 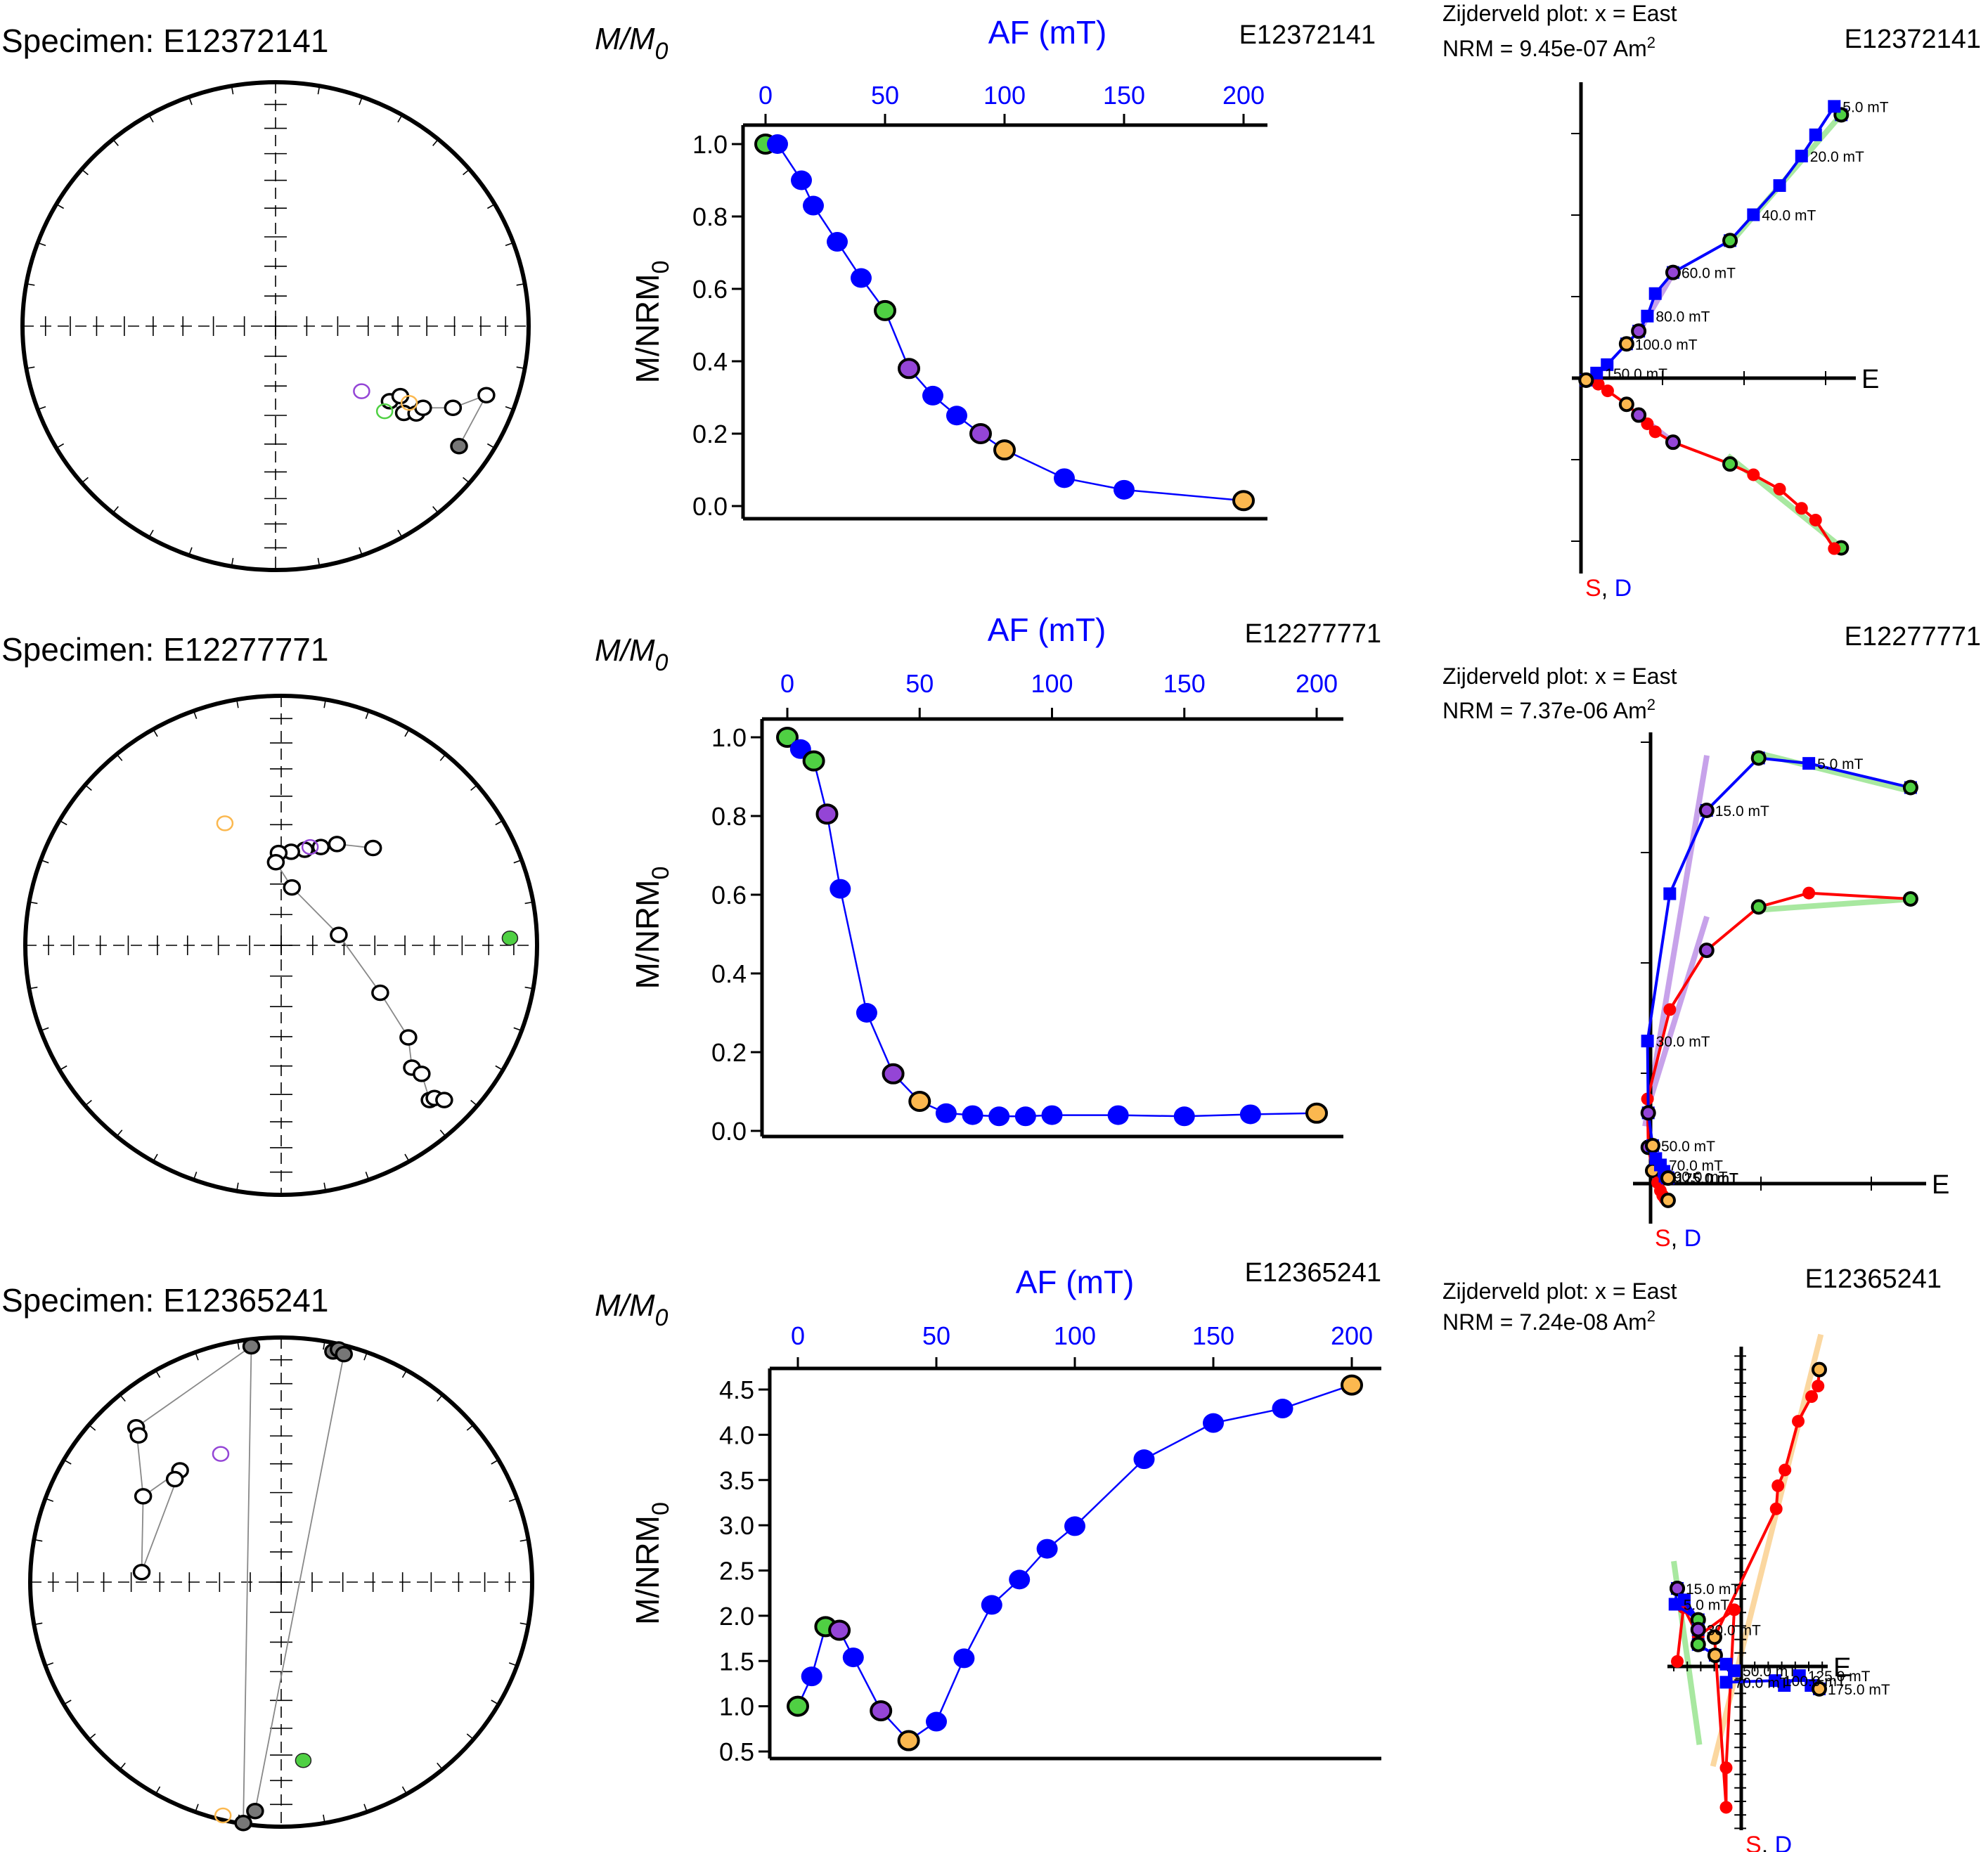 What do you see at coordinates (1815, 1681) in the screenshot?
I see `step-label: 100.0 mT` at bounding box center [1815, 1681].